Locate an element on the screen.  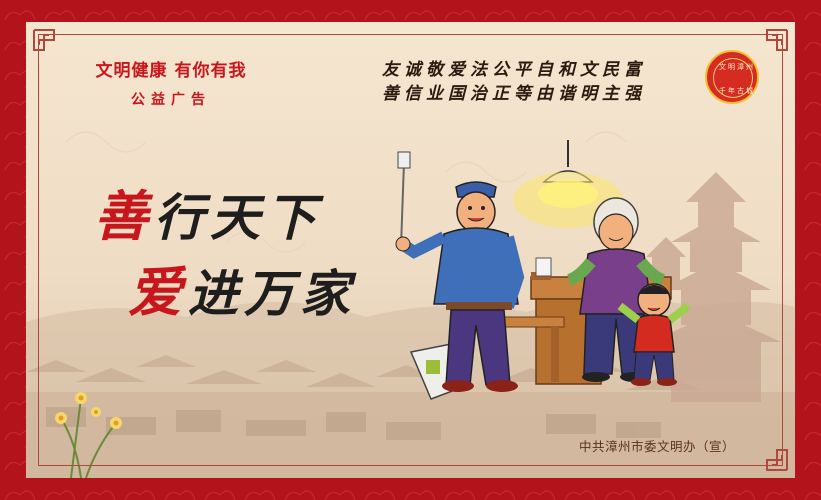
headline-line1-first: 善 is located at coordinates (124, 216).